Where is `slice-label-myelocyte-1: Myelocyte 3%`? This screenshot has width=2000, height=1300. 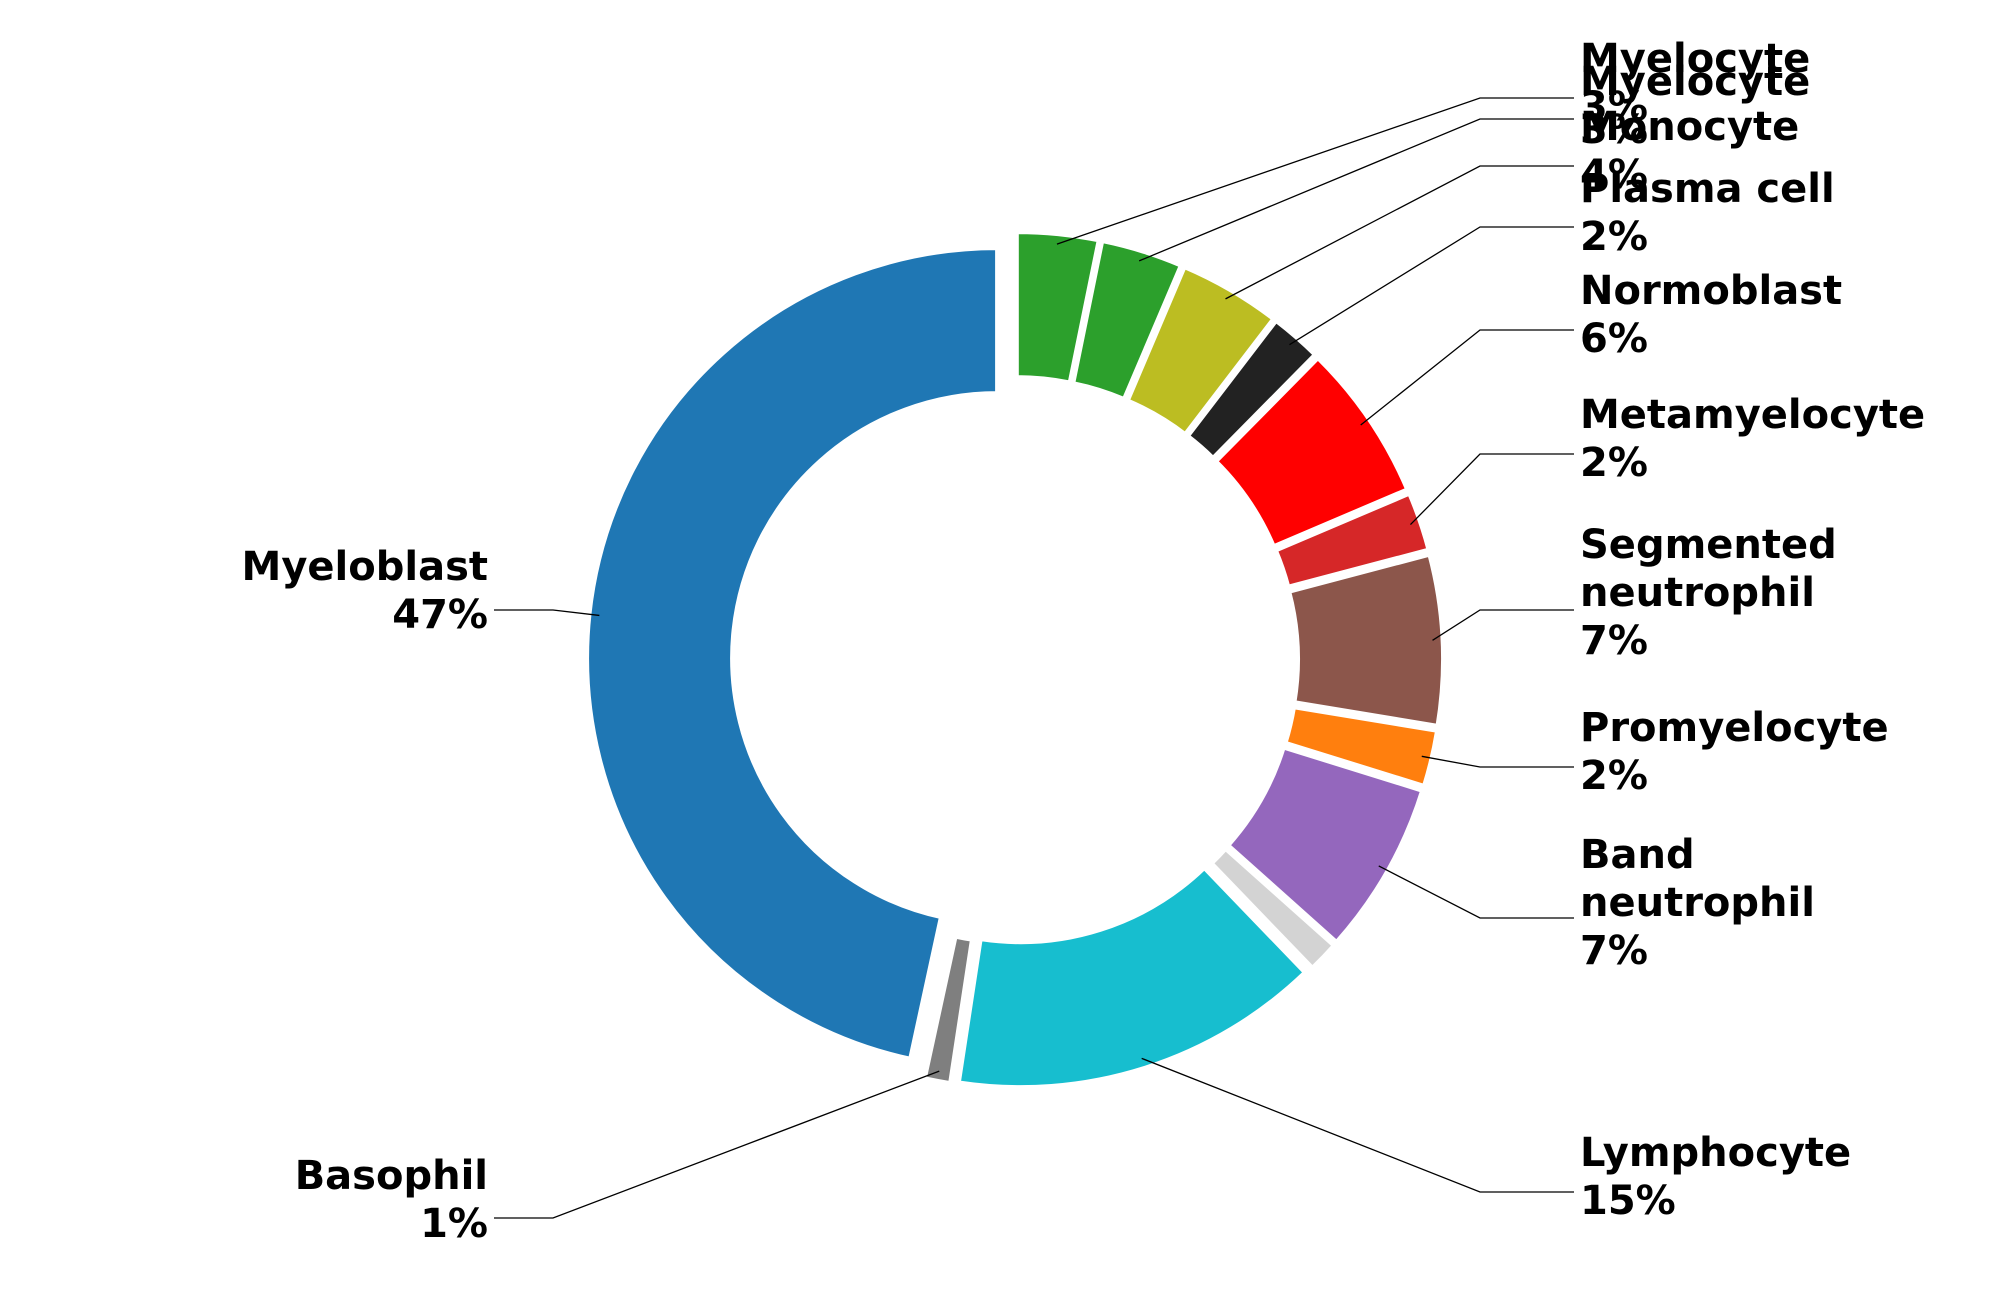 slice-label-myelocyte-1: Myelocyte 3% is located at coordinates (1695, 106).